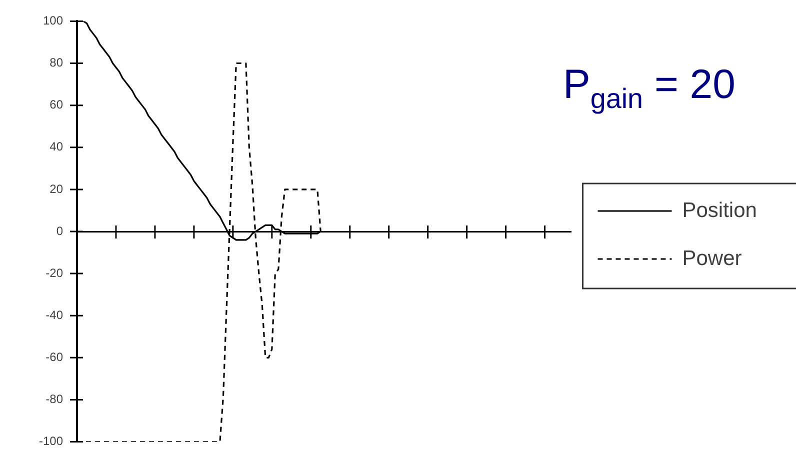 This screenshot has height=463, width=796. What do you see at coordinates (51, 441) in the screenshot?
I see `y-tick-label: -100` at bounding box center [51, 441].